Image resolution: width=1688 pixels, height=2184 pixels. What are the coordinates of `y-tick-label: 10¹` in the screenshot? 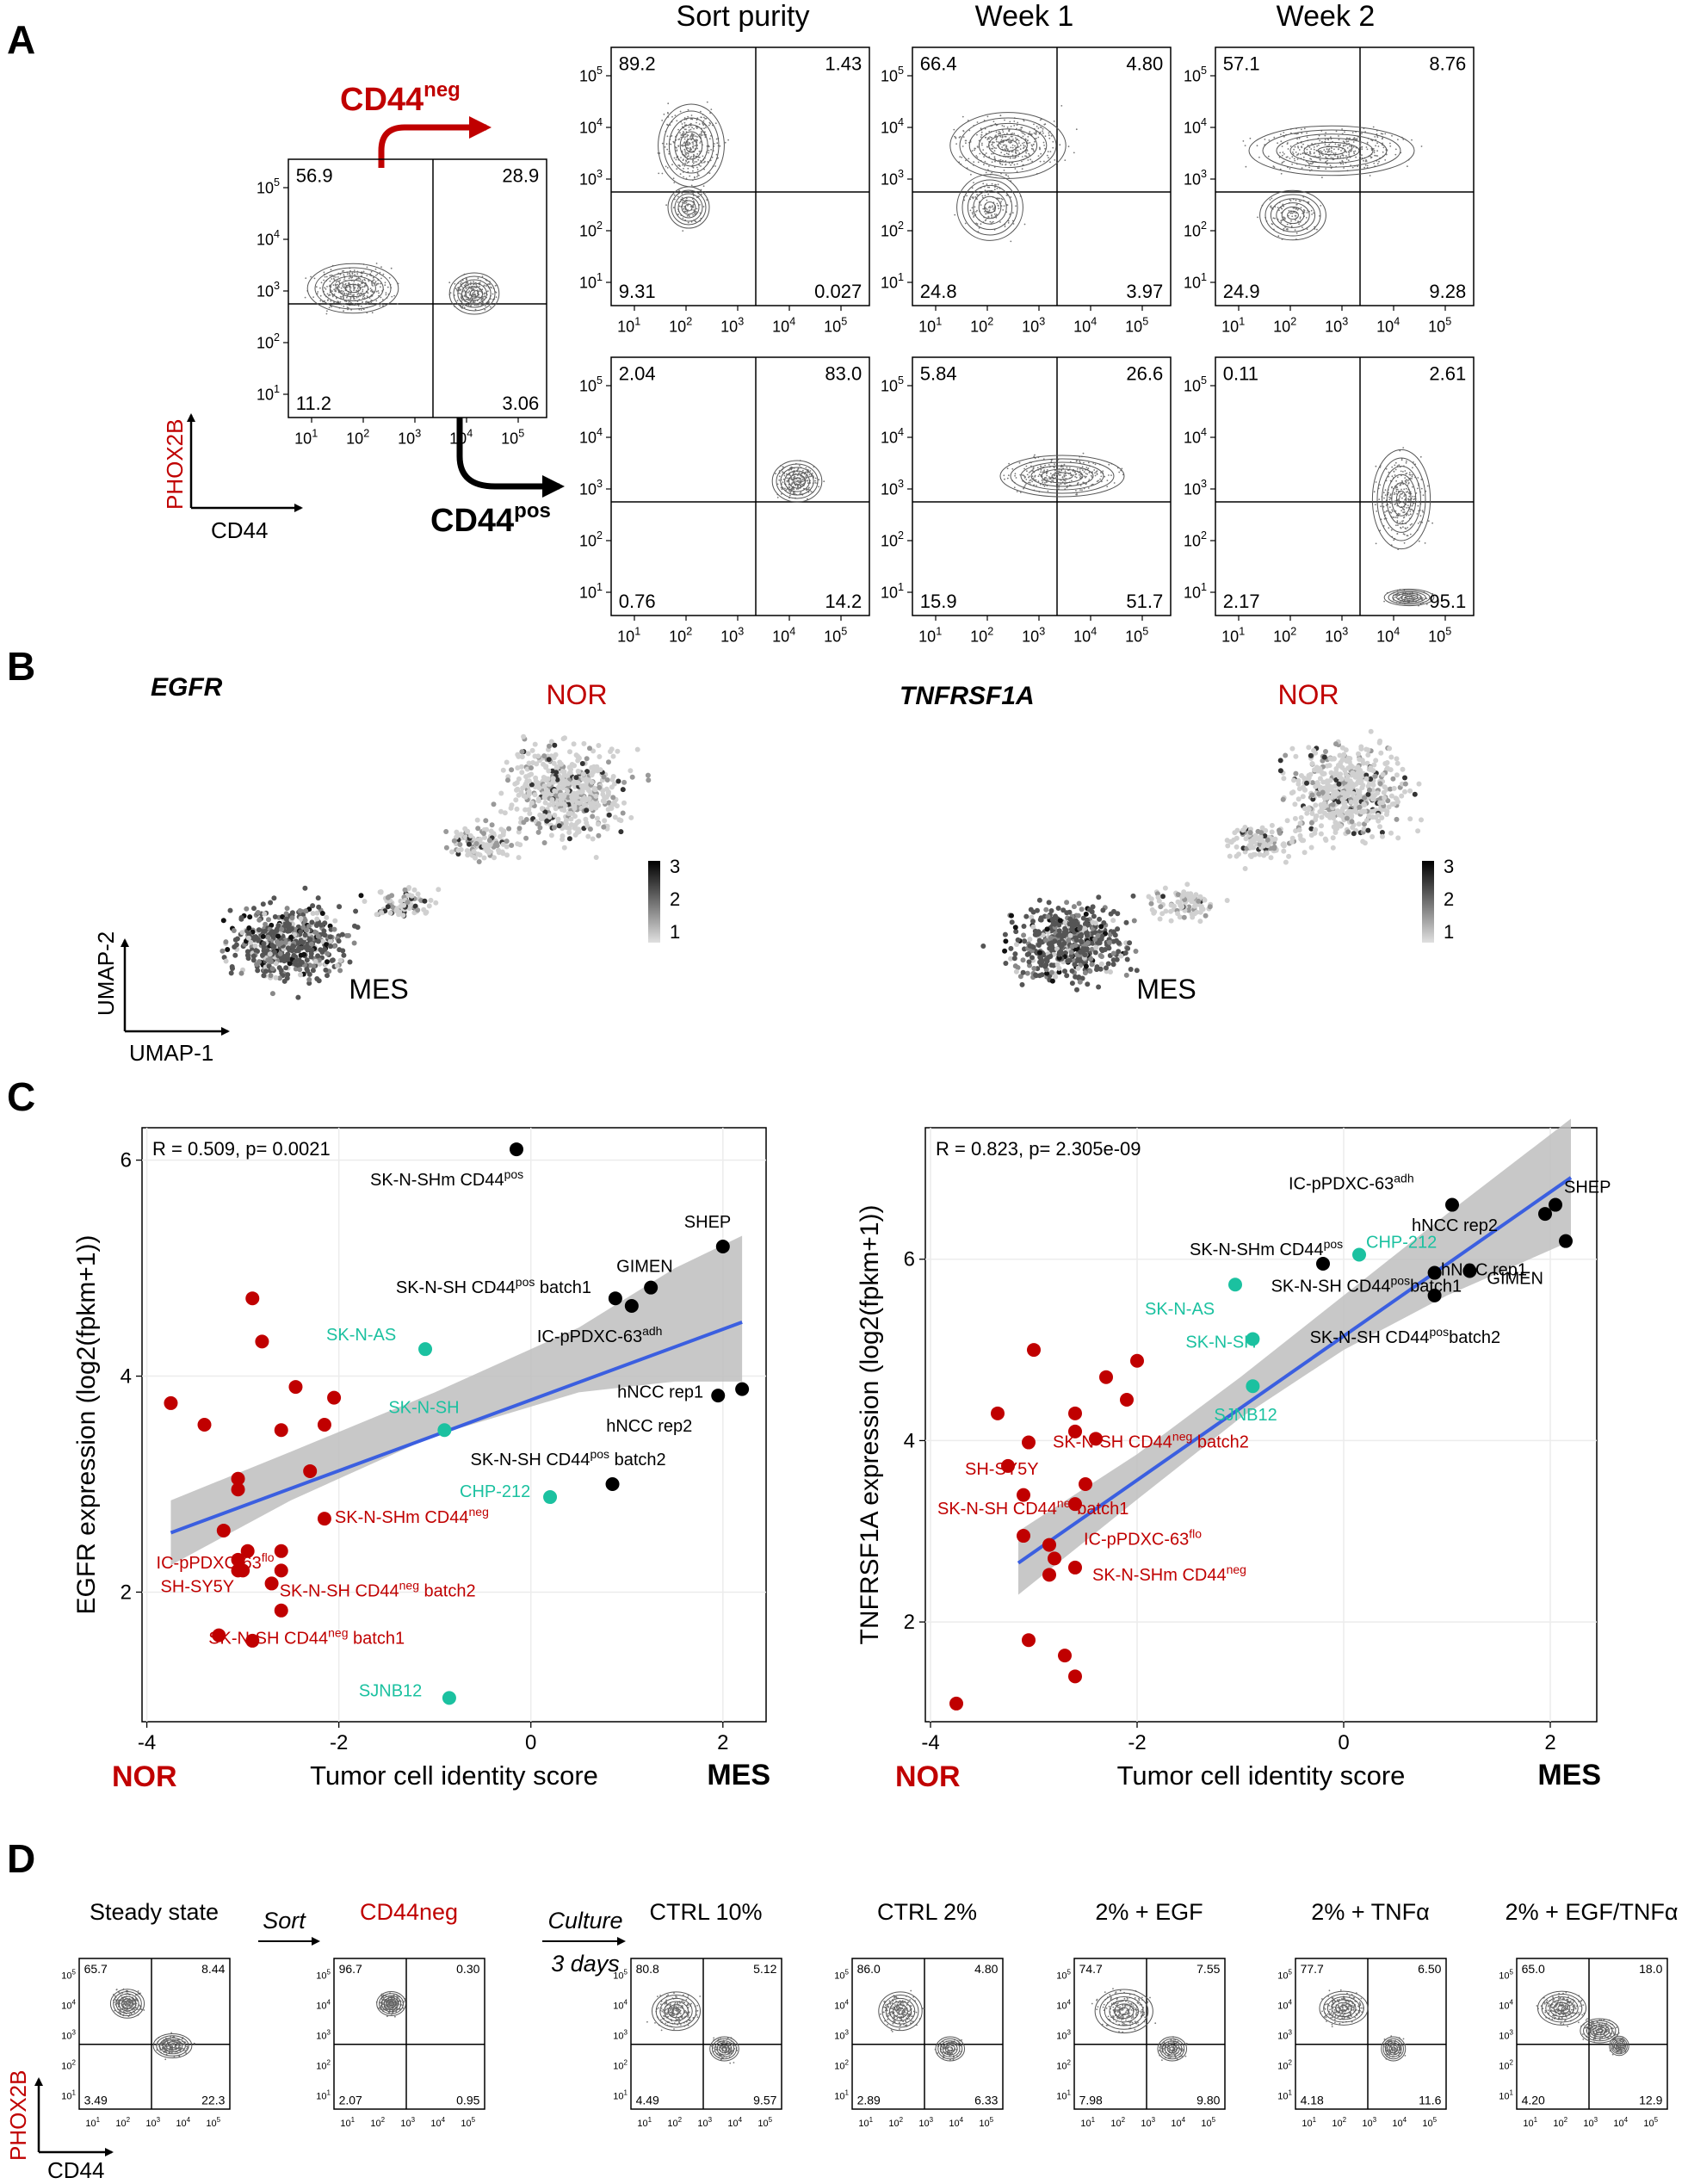 It's located at (1195, 591).